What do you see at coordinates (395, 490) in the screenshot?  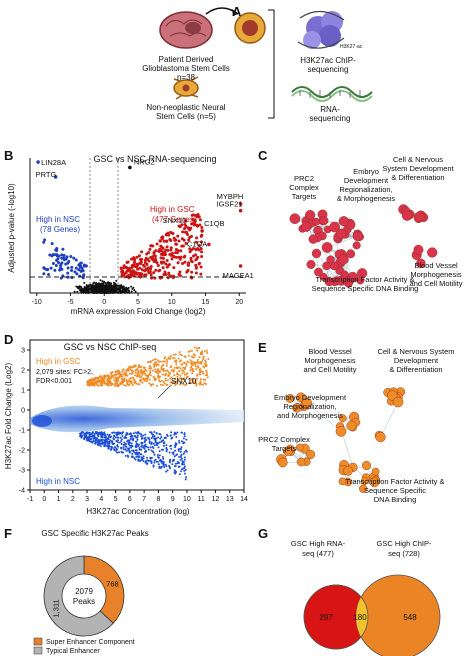 I see `network-e-cluster-label-12: Sequence Specific` at bounding box center [395, 490].